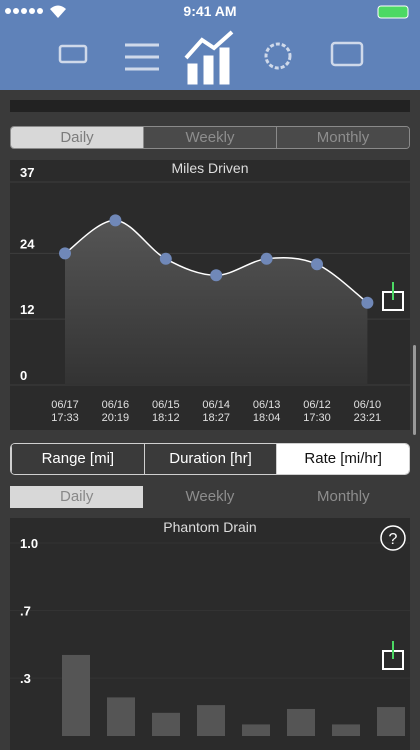 This screenshot has height=750, width=420. I want to click on settings-sliders-tab, so click(142, 57).